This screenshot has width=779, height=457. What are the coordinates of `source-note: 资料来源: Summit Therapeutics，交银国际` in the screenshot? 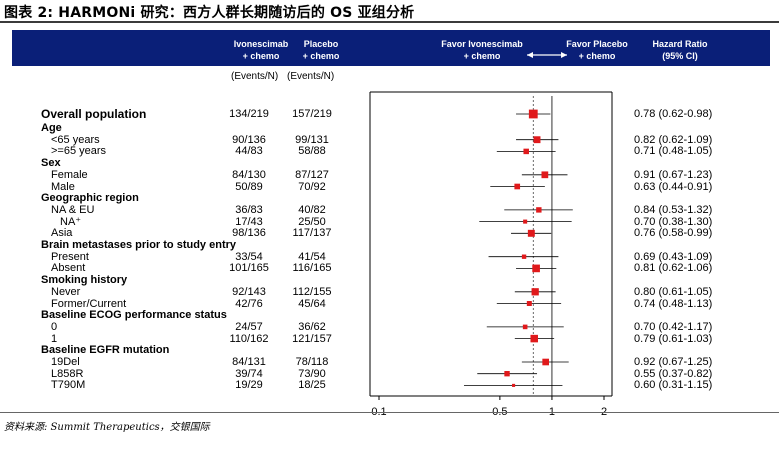 It's located at (107, 427).